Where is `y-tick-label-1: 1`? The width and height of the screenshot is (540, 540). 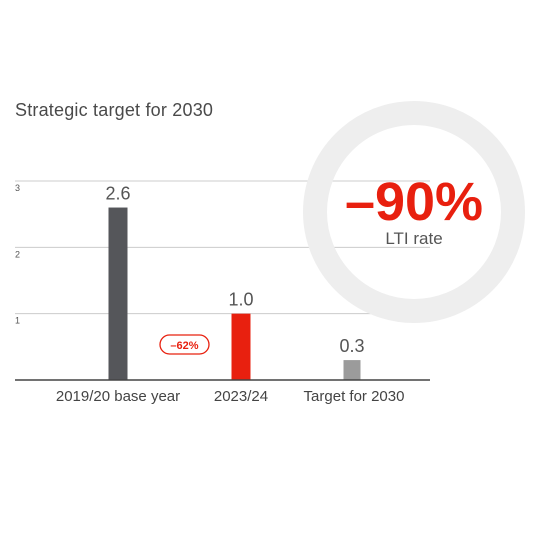 y-tick-label-1: 1 is located at coordinates (17, 321).